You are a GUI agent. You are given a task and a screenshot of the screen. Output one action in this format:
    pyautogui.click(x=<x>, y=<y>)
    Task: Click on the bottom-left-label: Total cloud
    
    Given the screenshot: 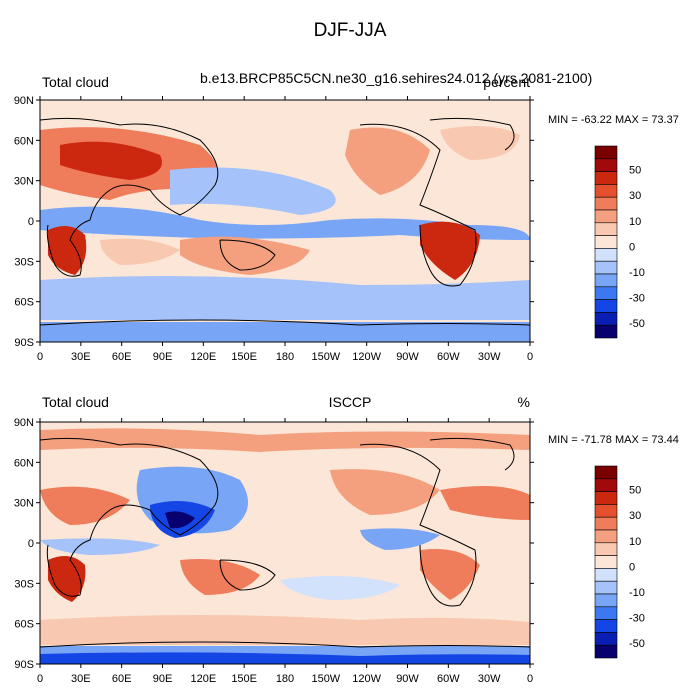 What is the action you would take?
    pyautogui.click(x=75, y=402)
    